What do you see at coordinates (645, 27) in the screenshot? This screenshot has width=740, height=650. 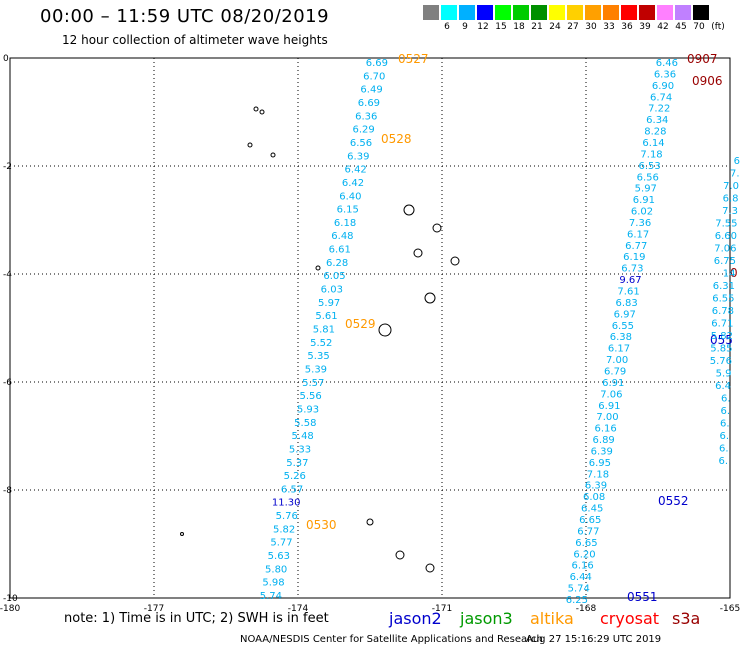 I see `legend-label: 39` at bounding box center [645, 27].